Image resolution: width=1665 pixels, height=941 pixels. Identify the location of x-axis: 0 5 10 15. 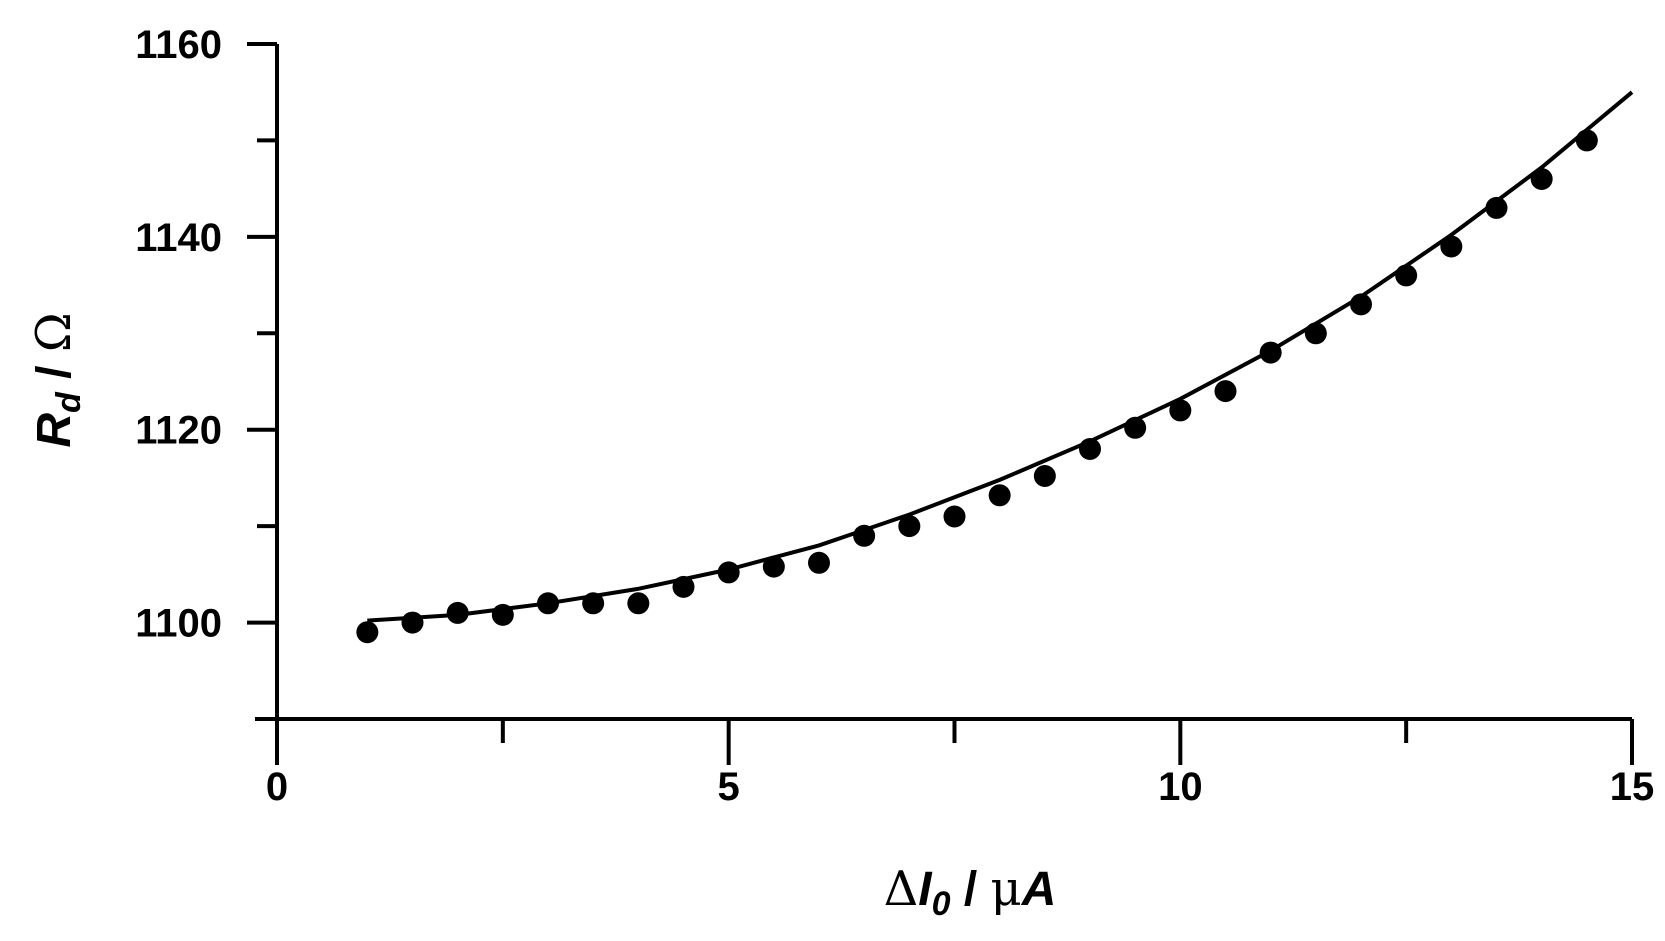
(955, 763).